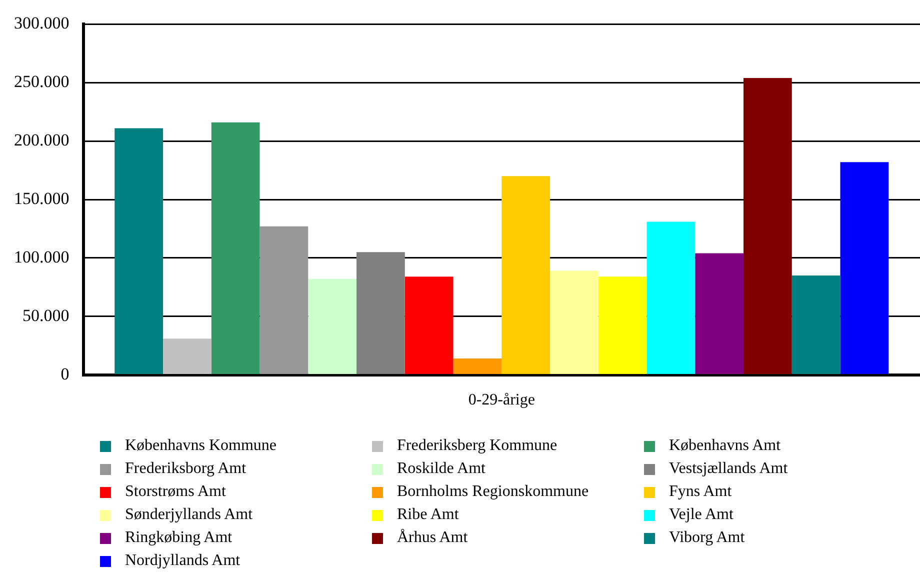  Describe the element at coordinates (42, 198) in the screenshot. I see `y-tick-label: 150.000` at that location.